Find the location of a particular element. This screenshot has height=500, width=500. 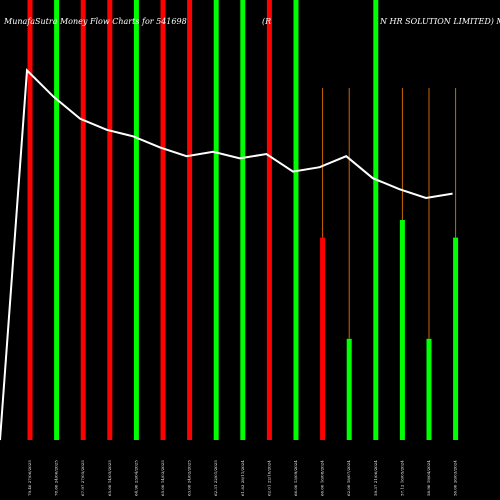

x-tick-label: 65.00 14/05/2025 is located at coordinates (109, 478).